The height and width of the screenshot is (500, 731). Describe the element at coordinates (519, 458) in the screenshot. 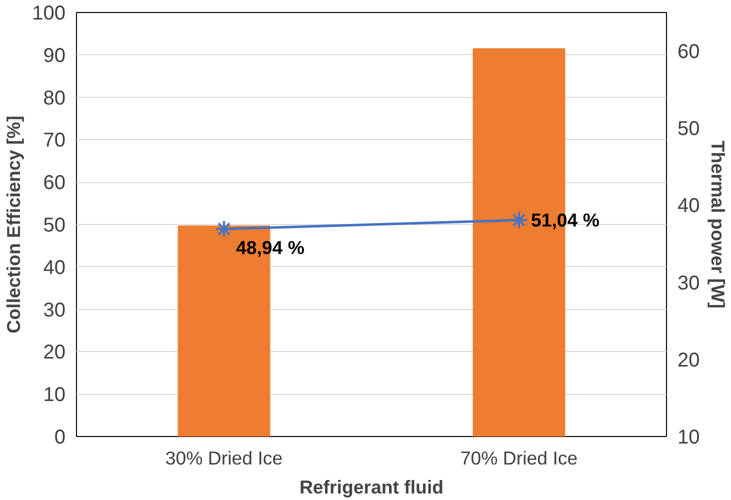

I see `x-tick-label: 70% Dried Ice` at that location.